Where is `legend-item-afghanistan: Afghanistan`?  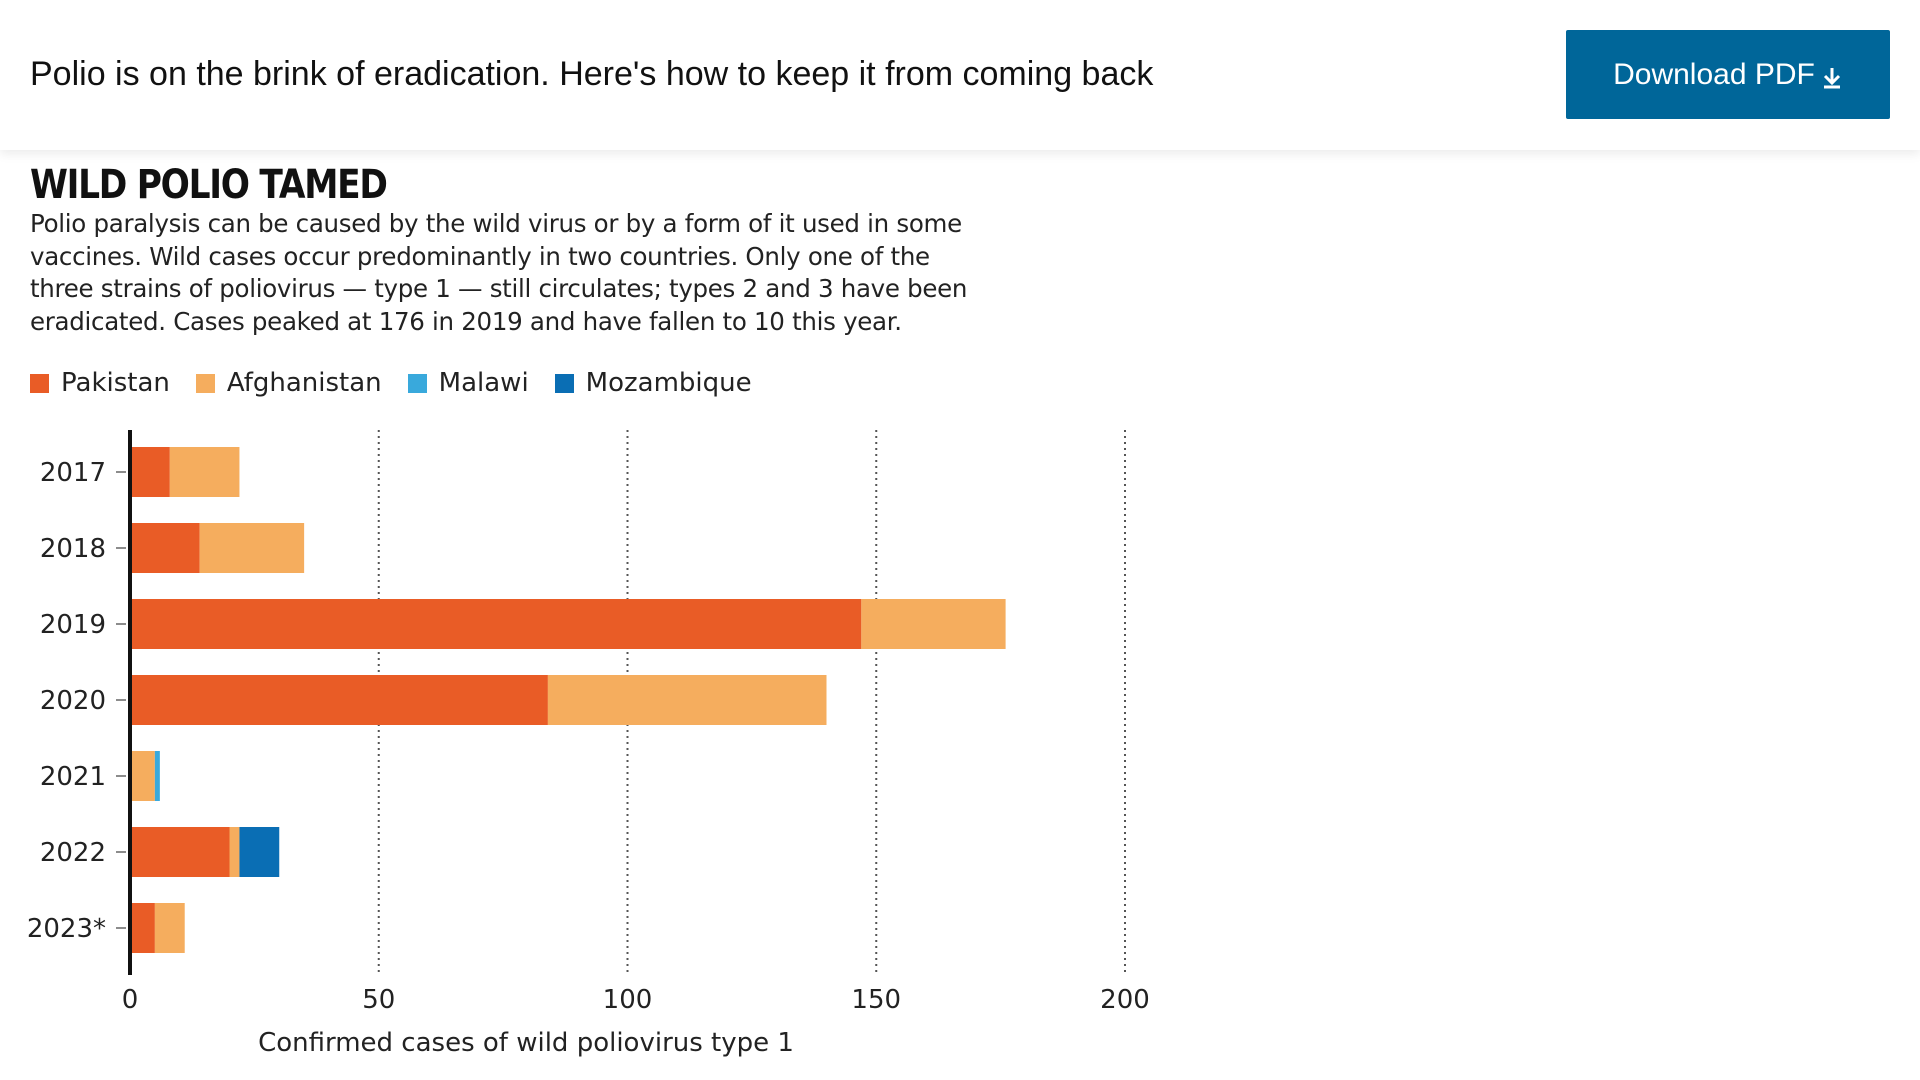 legend-item-afghanistan: Afghanistan is located at coordinates (288, 383).